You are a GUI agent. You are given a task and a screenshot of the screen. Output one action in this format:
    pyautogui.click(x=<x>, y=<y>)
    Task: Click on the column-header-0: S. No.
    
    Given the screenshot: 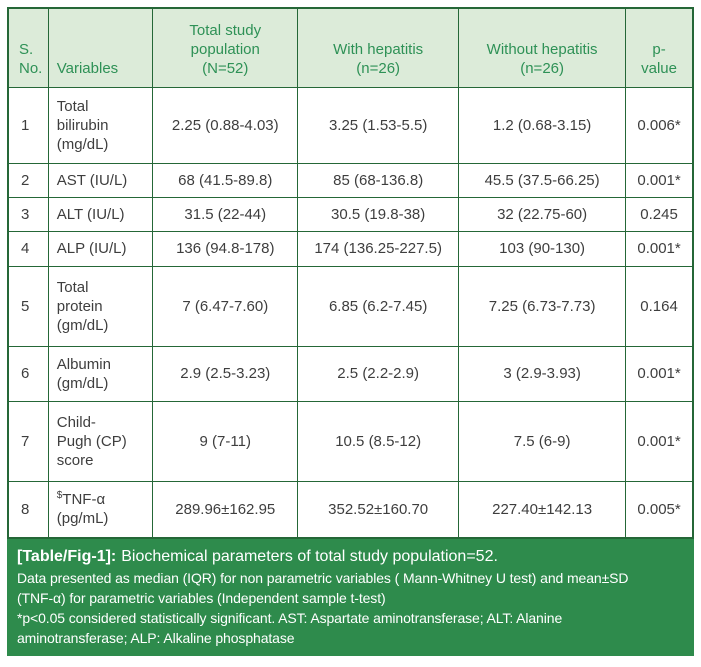 What is the action you would take?
    pyautogui.click(x=28, y=47)
    